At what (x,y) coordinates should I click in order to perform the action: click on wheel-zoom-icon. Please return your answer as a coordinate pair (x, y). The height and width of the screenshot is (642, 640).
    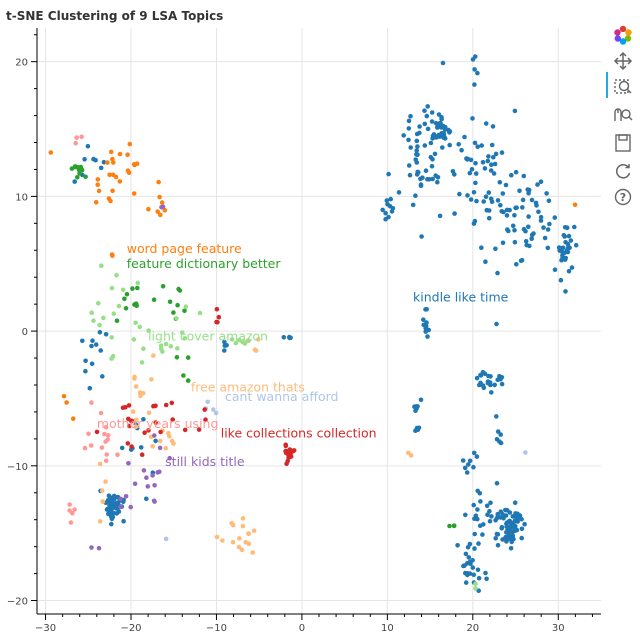
    Looking at the image, I should click on (623, 115).